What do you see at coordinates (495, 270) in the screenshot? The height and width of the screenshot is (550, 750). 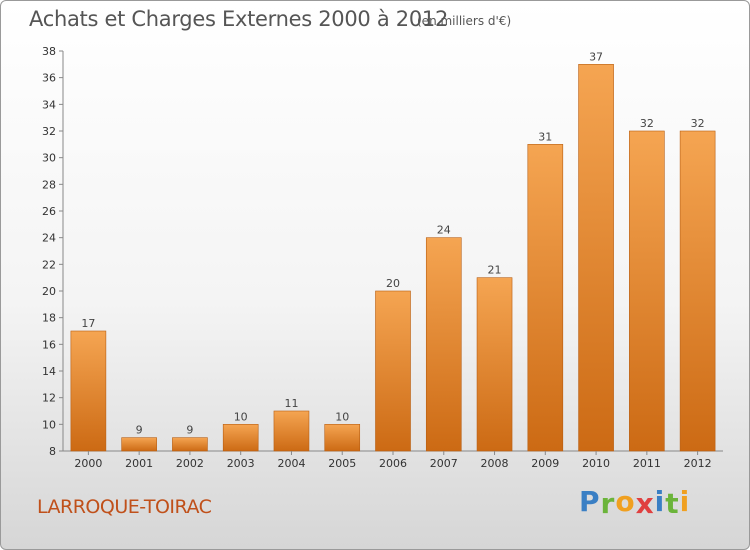 I see `data-label: 21` at bounding box center [495, 270].